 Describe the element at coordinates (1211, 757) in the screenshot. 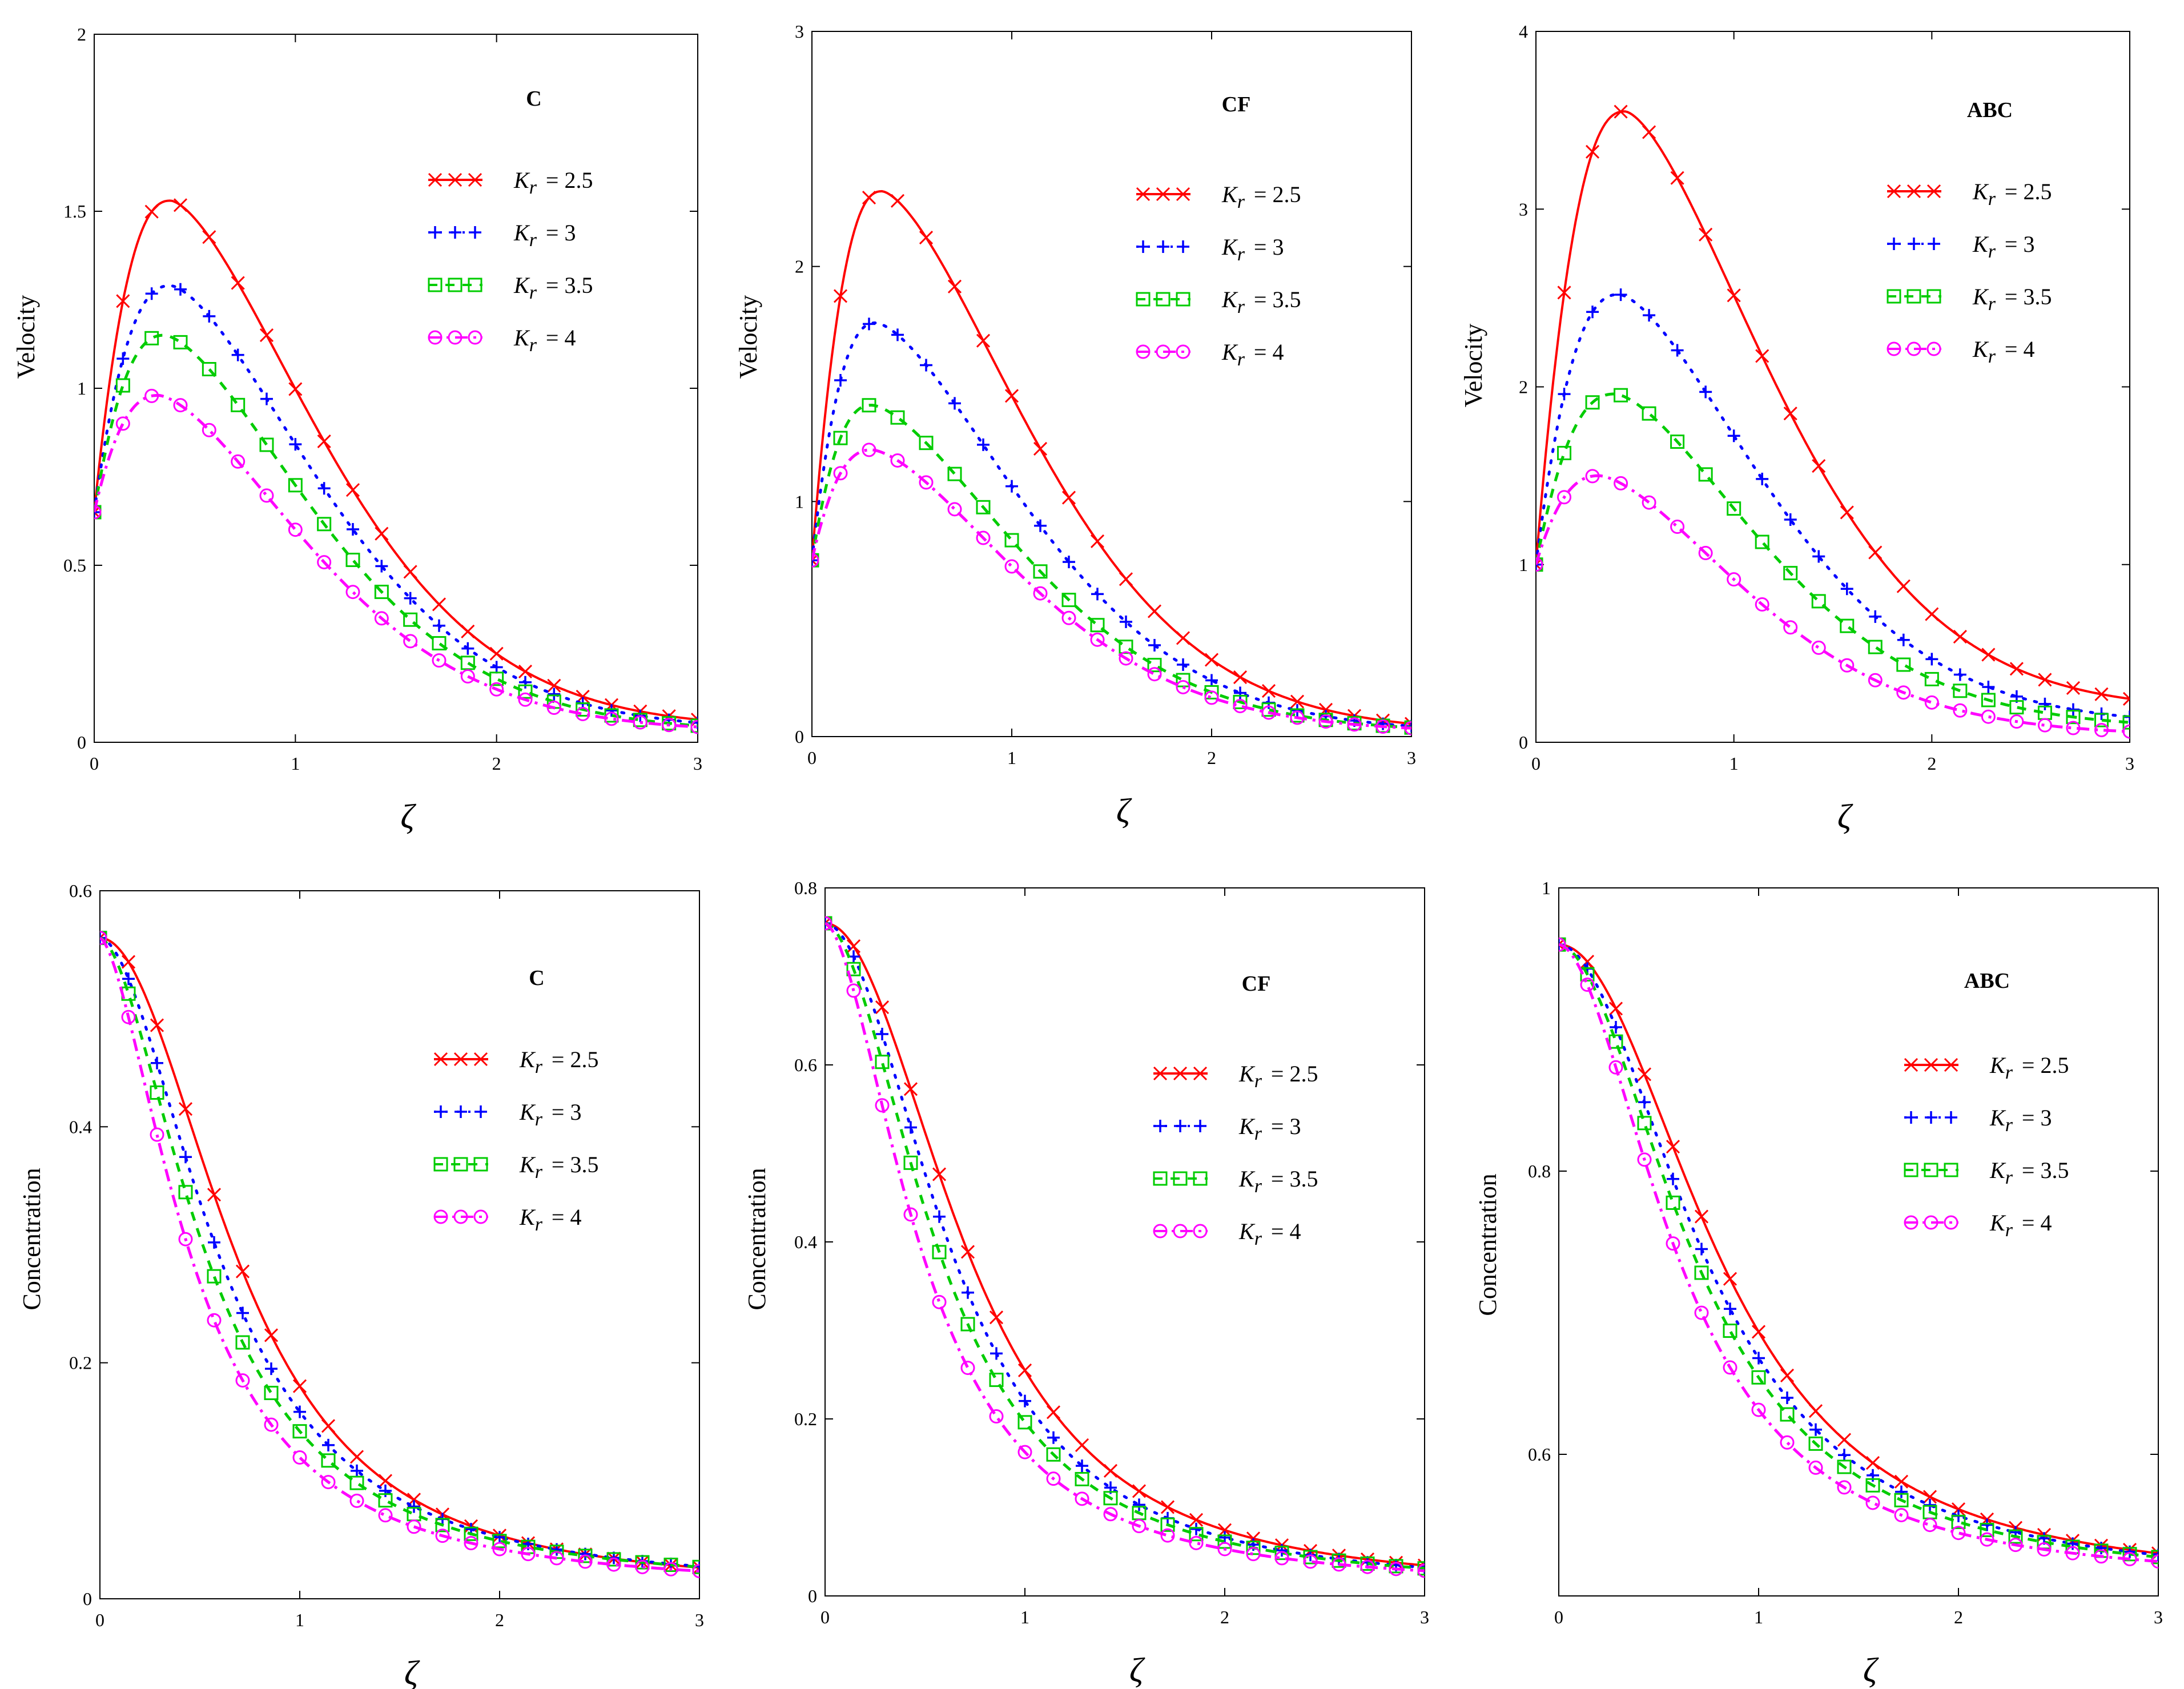

I see `x-tick-label: 2` at that location.